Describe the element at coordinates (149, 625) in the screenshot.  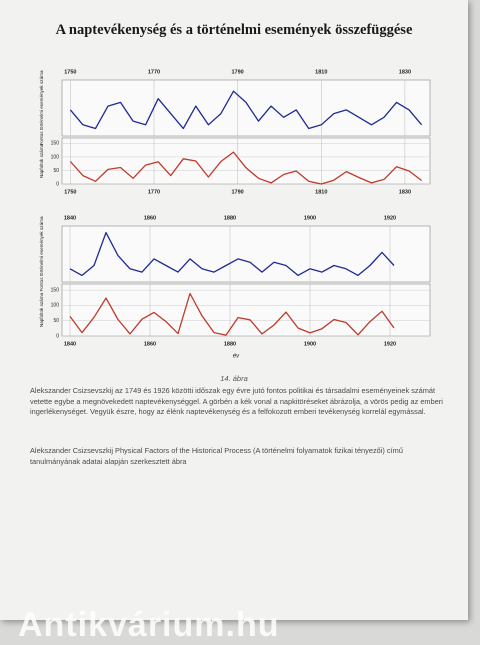
I see `watermark: Antikvárium.hu` at that location.